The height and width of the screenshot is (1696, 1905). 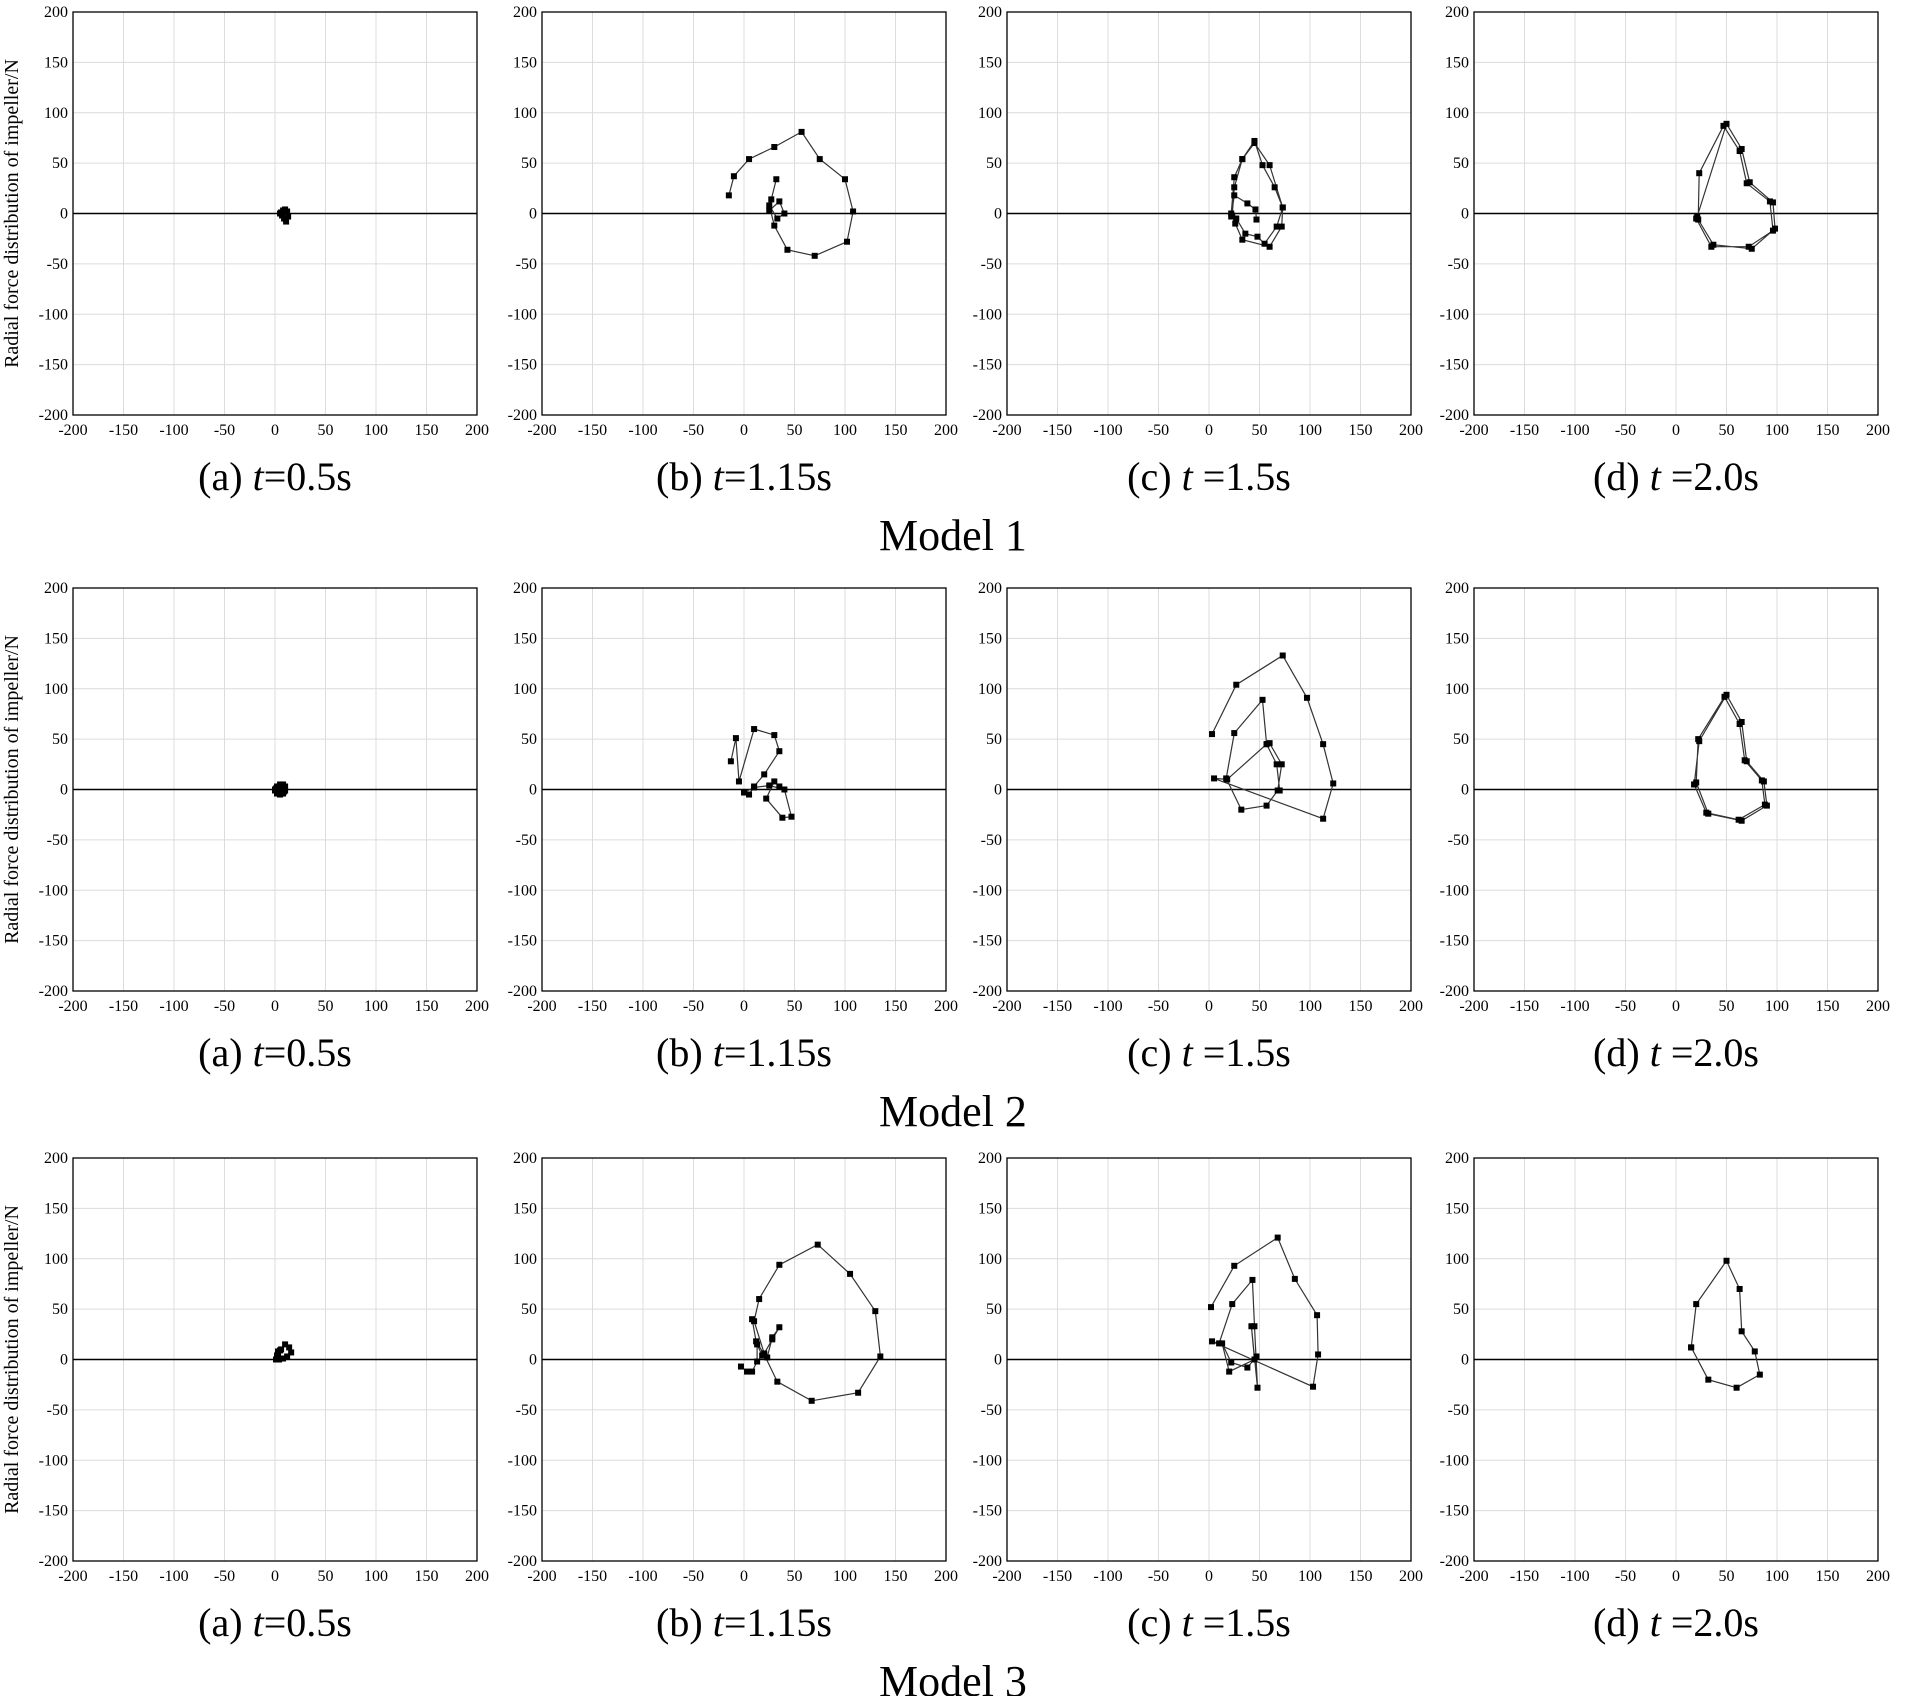 What do you see at coordinates (60, 163) in the screenshot?
I see `y-tick-label: 50` at bounding box center [60, 163].